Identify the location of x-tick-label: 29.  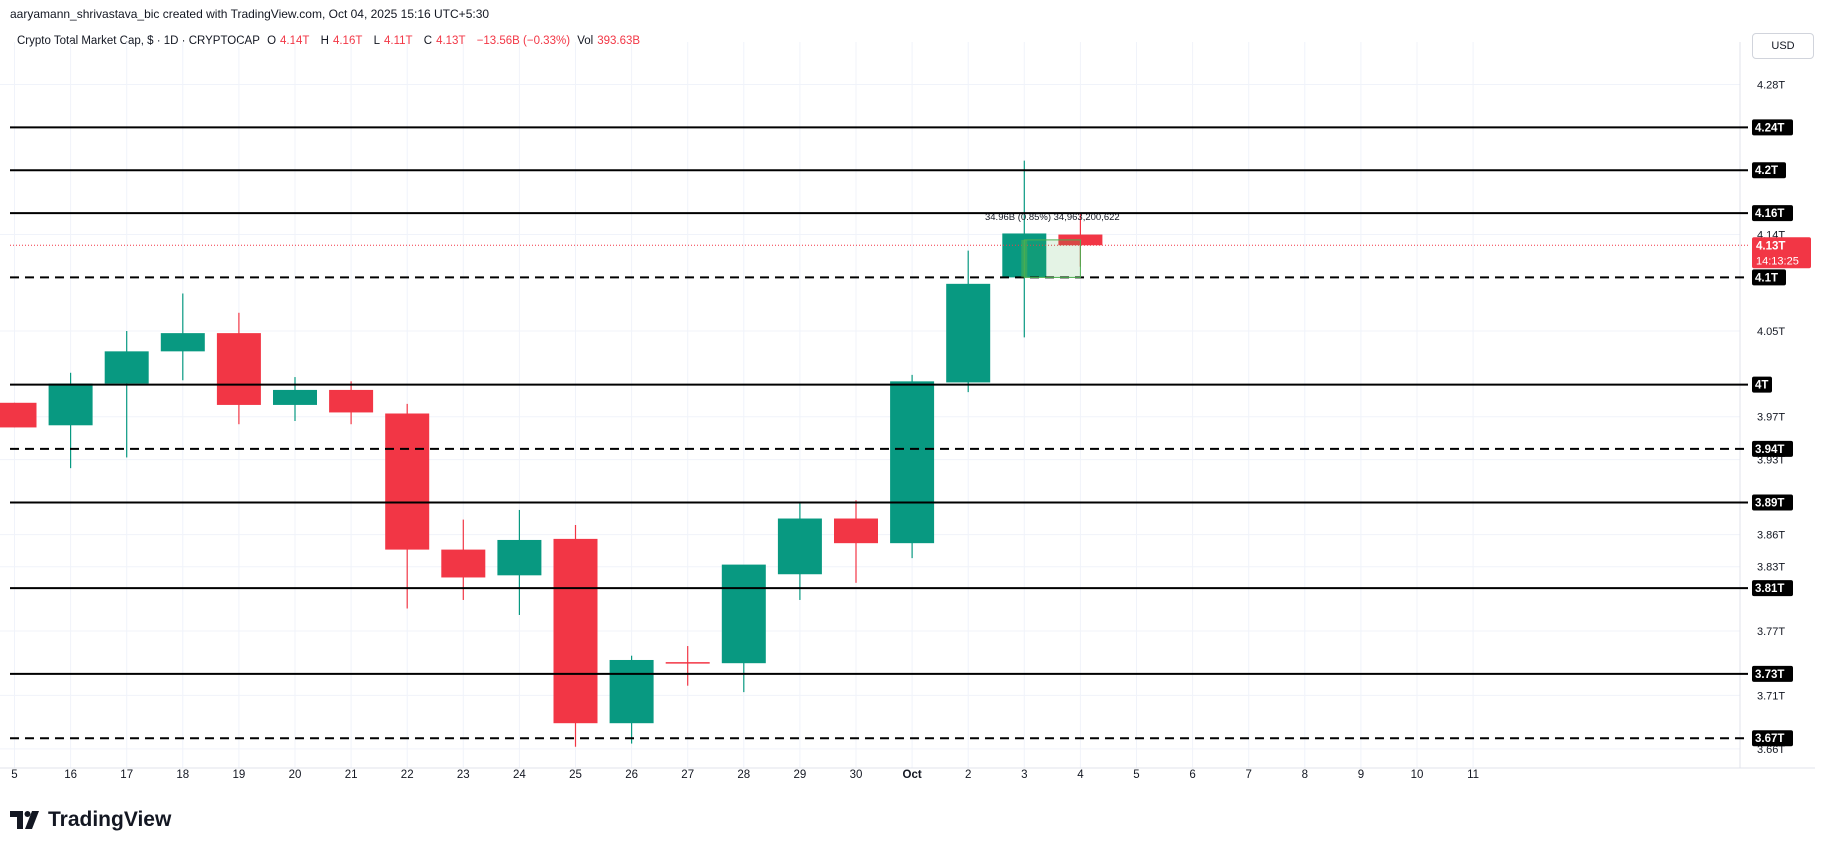
(800, 775).